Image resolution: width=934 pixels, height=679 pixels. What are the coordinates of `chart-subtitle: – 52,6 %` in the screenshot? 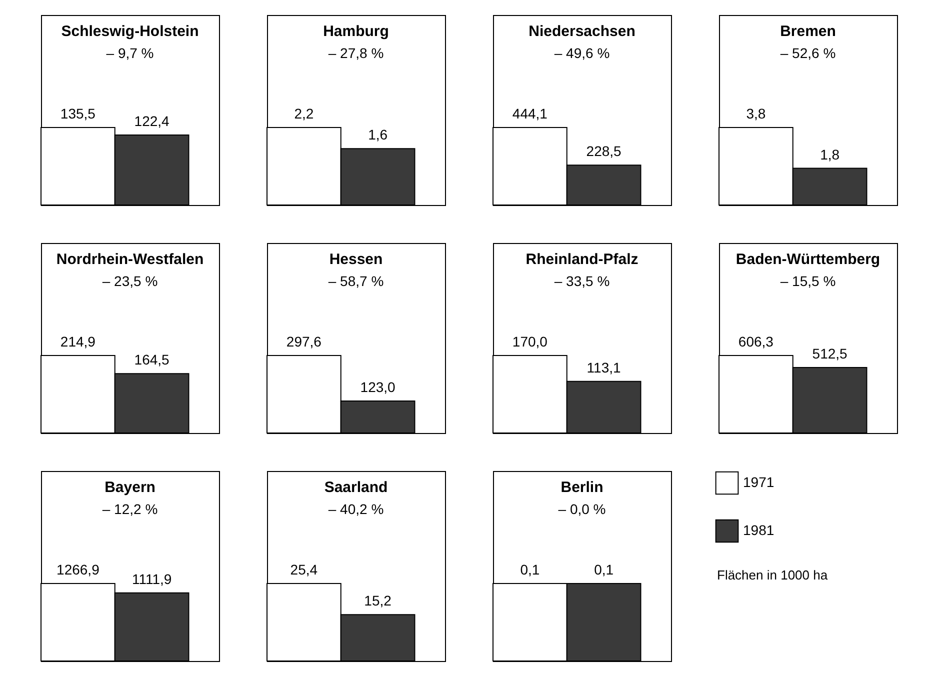 It's located at (808, 53).